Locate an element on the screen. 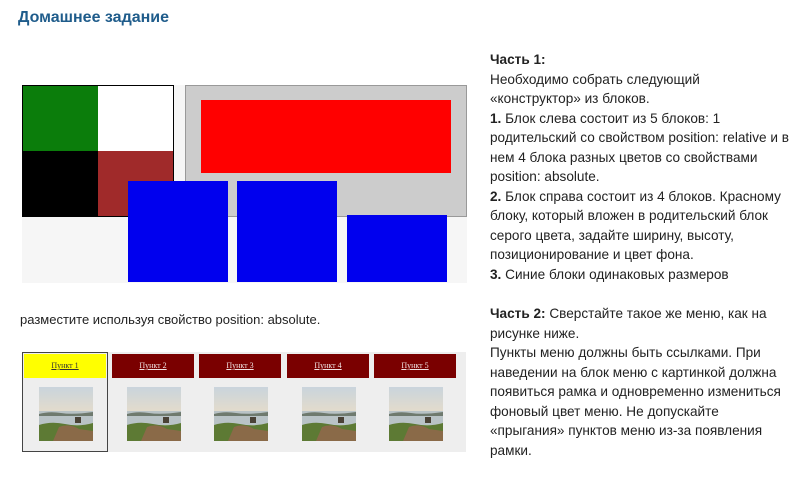  item2-num: 2. is located at coordinates (496, 196).